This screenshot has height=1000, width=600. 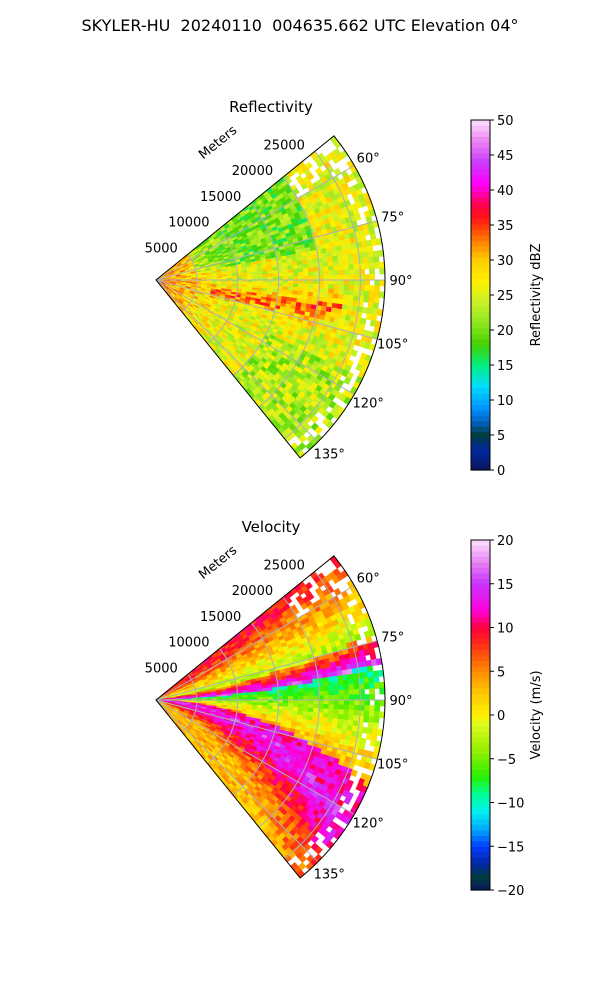 What do you see at coordinates (252, 171) in the screenshot?
I see `radial-tick-label: 20000` at bounding box center [252, 171].